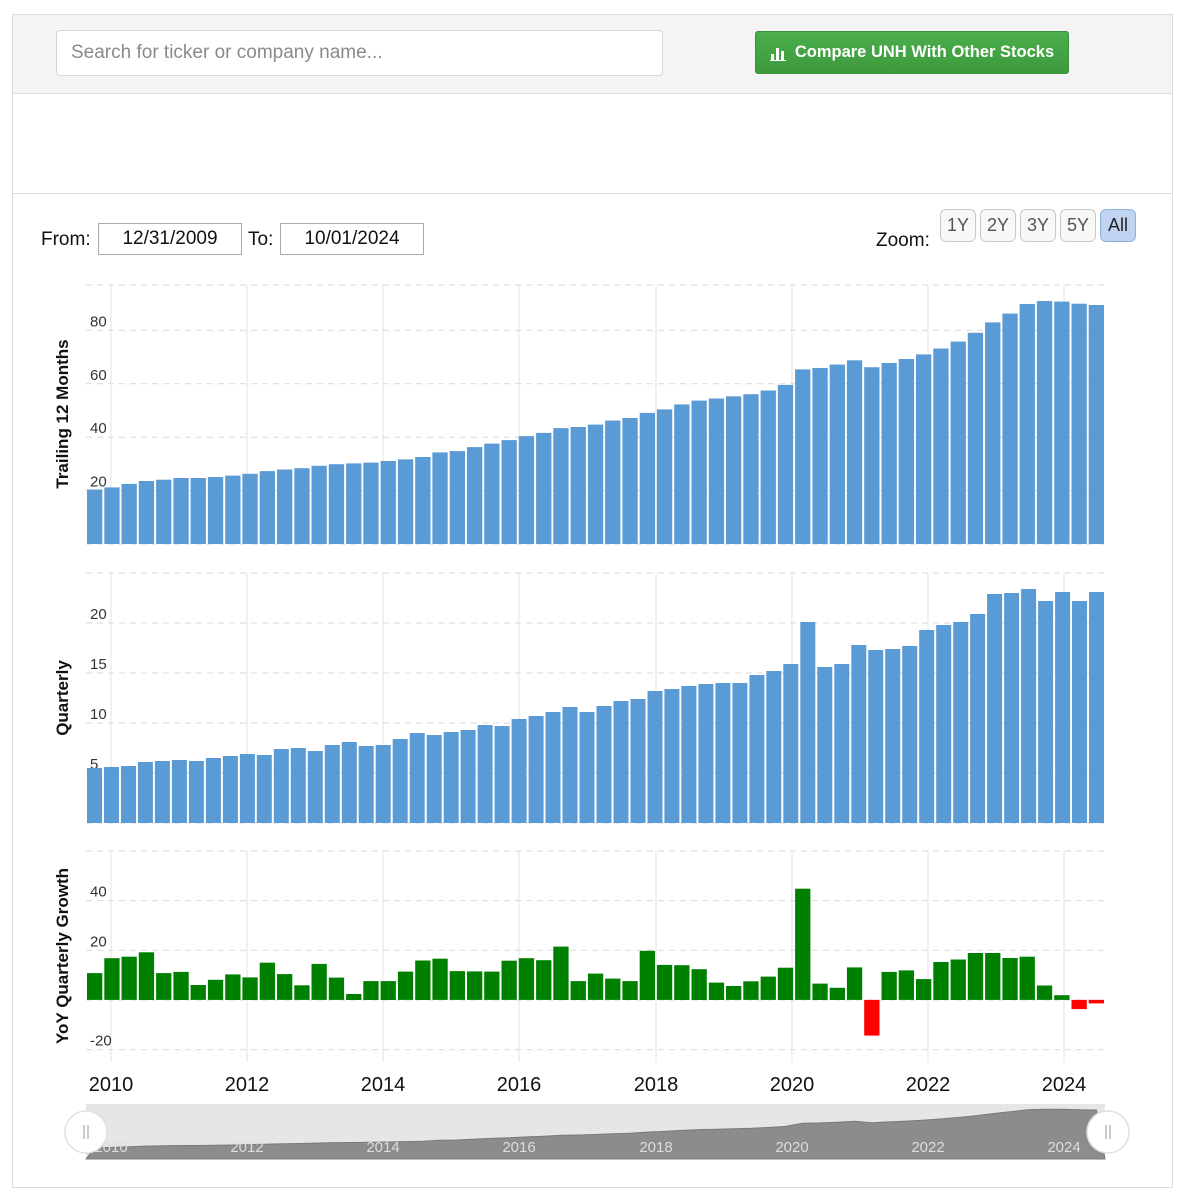 This screenshot has width=1189, height=1200. What do you see at coordinates (359, 53) in the screenshot?
I see `ticker-search-input` at bounding box center [359, 53].